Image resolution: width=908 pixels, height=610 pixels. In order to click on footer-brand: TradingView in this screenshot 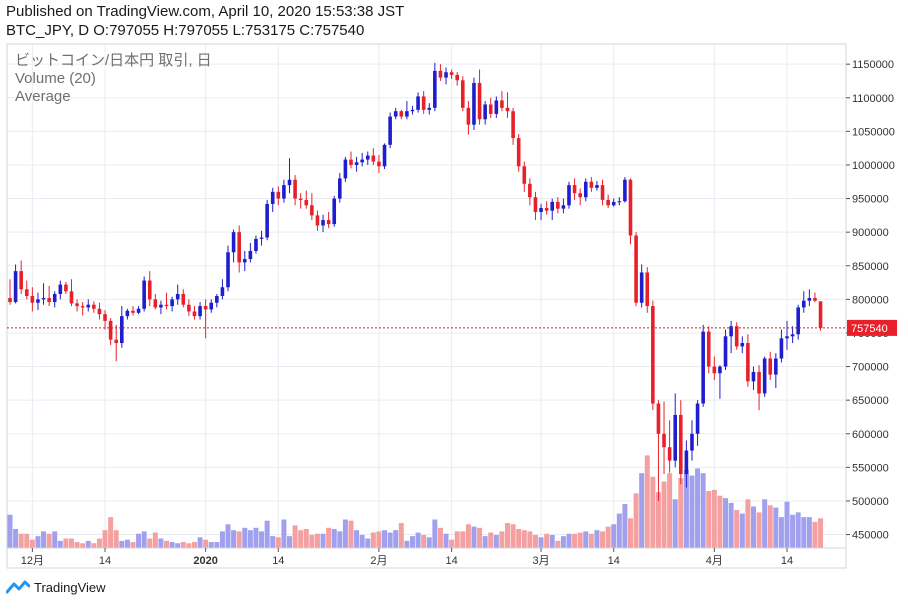, I will do `click(70, 587)`.